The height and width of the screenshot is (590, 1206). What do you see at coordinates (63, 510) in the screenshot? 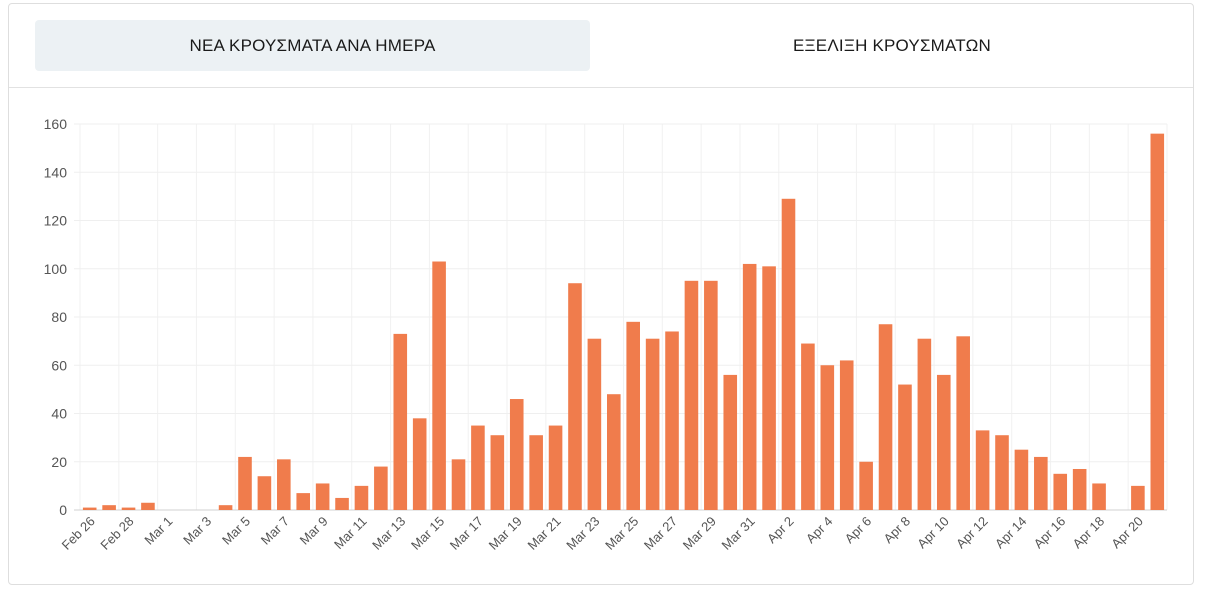
I see `y-tick-label: 0` at bounding box center [63, 510].